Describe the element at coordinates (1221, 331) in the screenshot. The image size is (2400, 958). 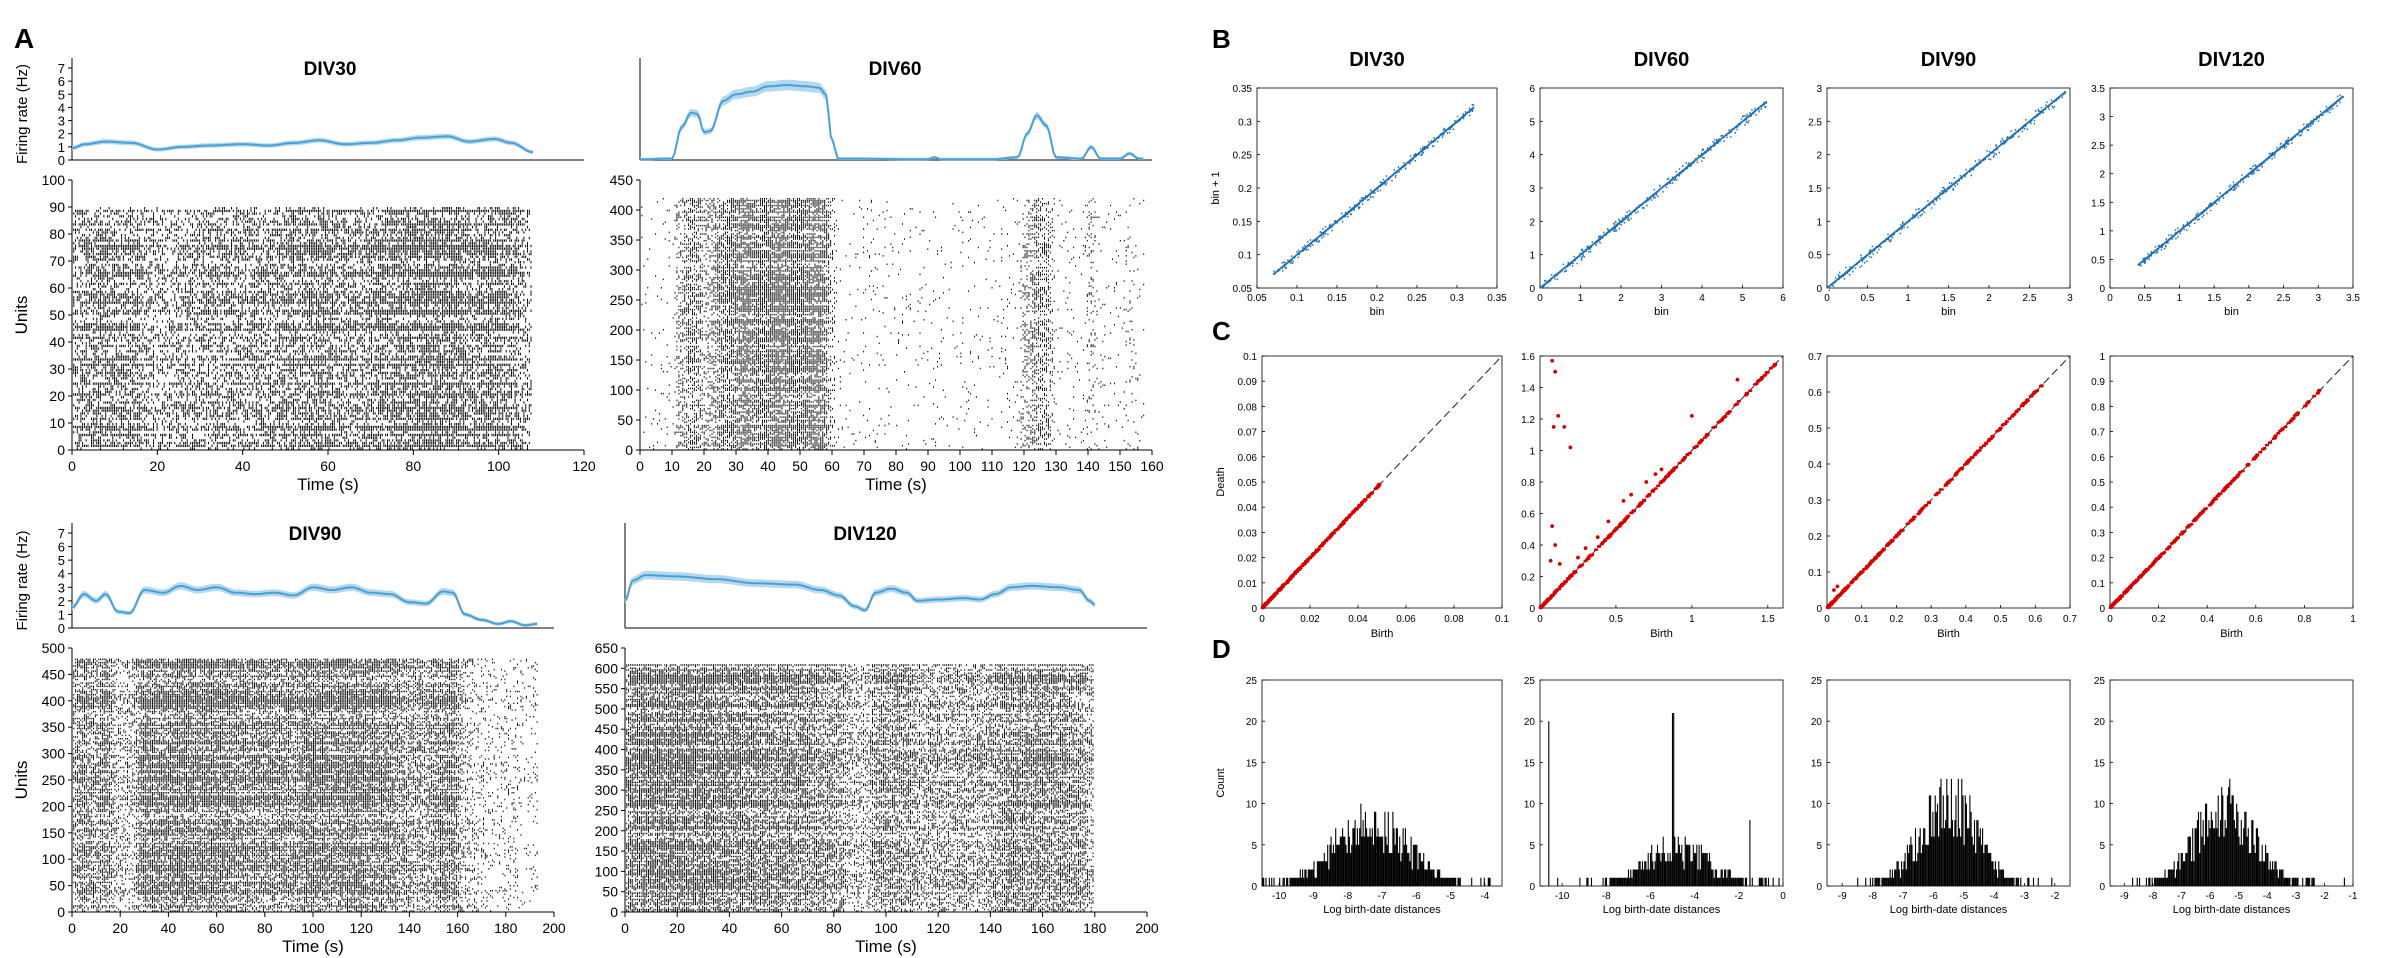
I see `panel-letter-c: C` at that location.